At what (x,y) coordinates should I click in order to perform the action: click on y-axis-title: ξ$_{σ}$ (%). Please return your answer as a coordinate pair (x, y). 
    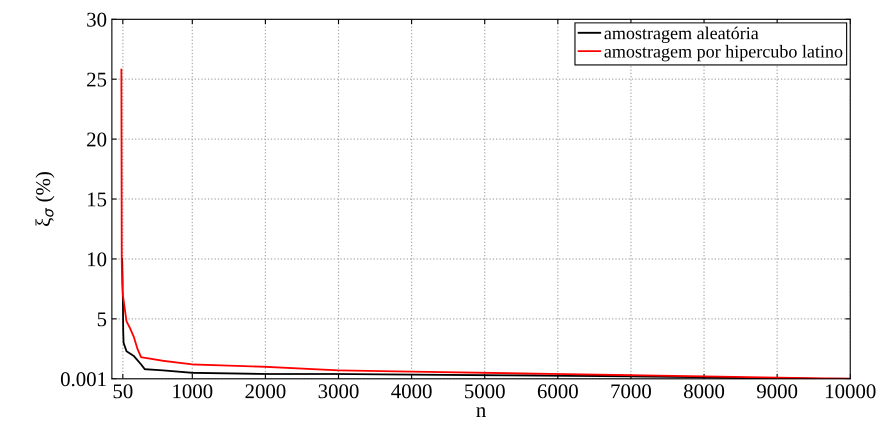
    Looking at the image, I should click on (44, 199).